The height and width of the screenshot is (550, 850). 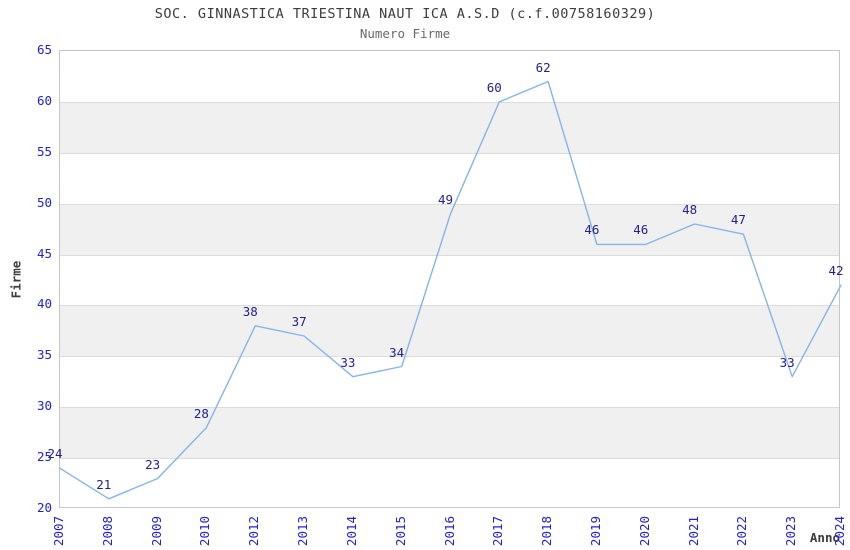 What do you see at coordinates (44, 100) in the screenshot?
I see `y-tick-label: 60` at bounding box center [44, 100].